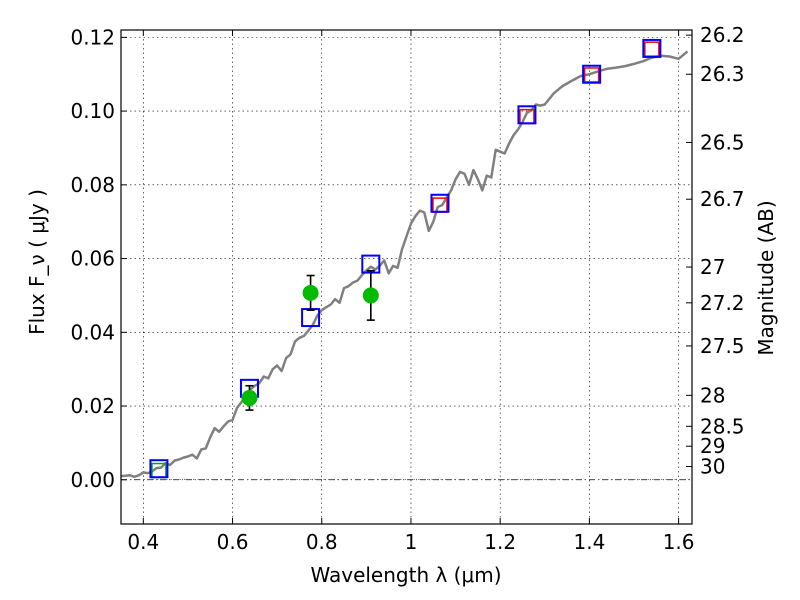  What do you see at coordinates (405, 575) in the screenshot?
I see `x-axis-label: Wavelength λ (μm)` at bounding box center [405, 575].